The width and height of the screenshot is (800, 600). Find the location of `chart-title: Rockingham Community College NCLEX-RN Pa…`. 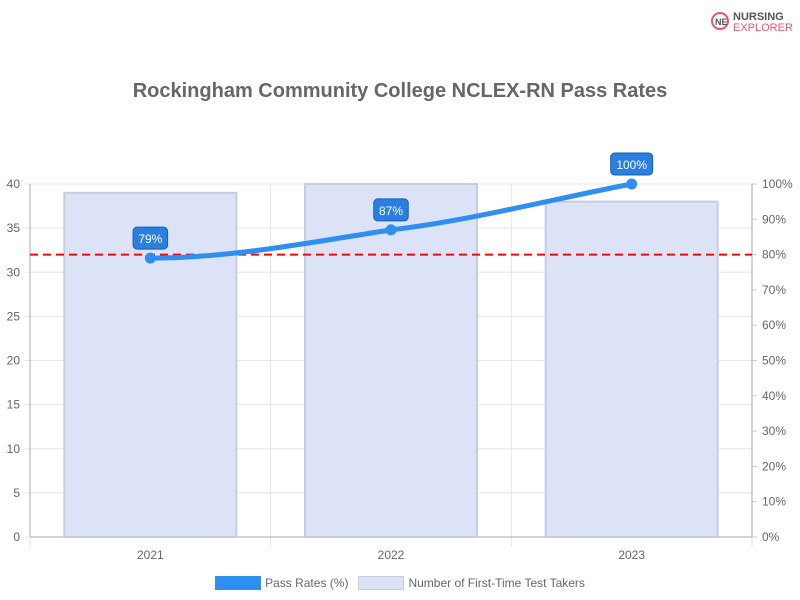

chart-title: Rockingham Community College NCLEX-RN Pa… is located at coordinates (400, 91).